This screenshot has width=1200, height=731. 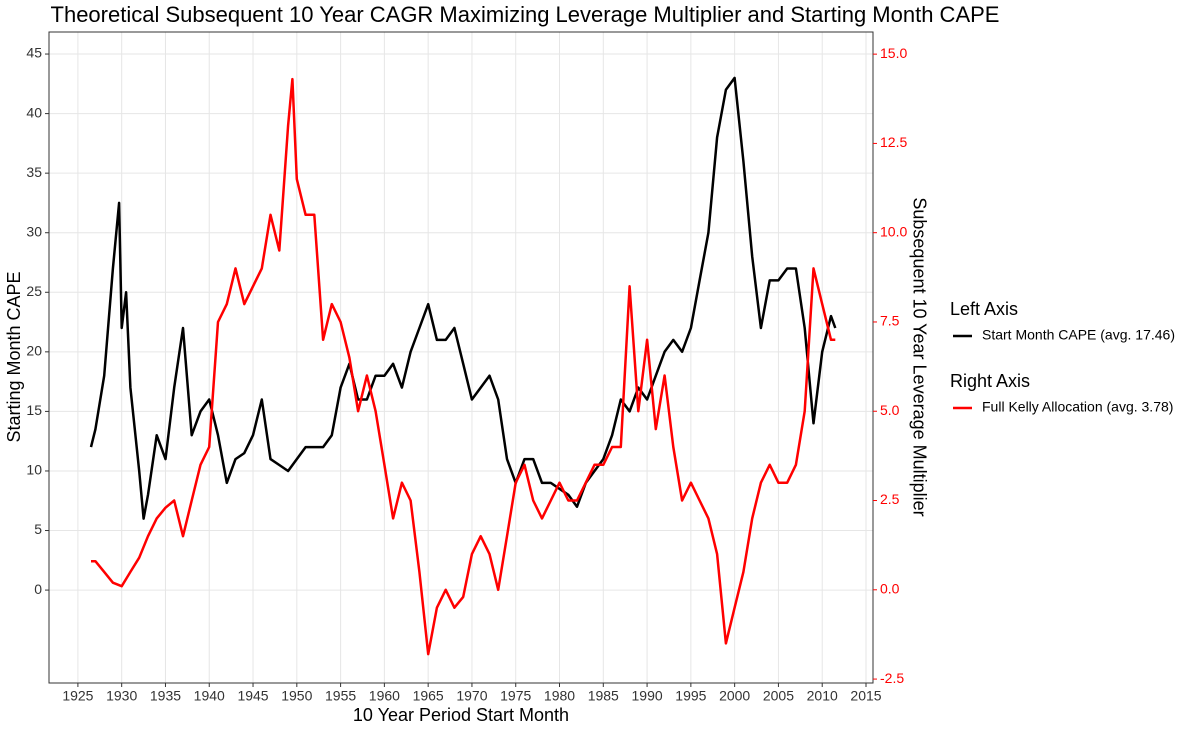 What do you see at coordinates (34, 470) in the screenshot?
I see `y-tick-label: 10` at bounding box center [34, 470].